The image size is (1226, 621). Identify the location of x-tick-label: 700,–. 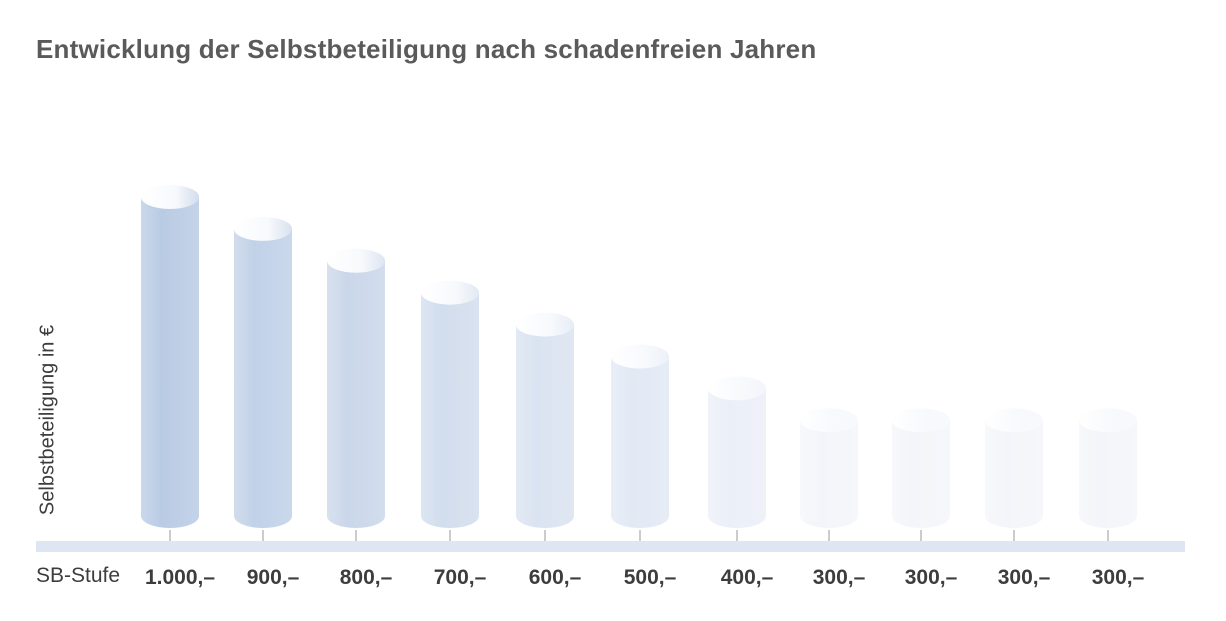
(460, 577).